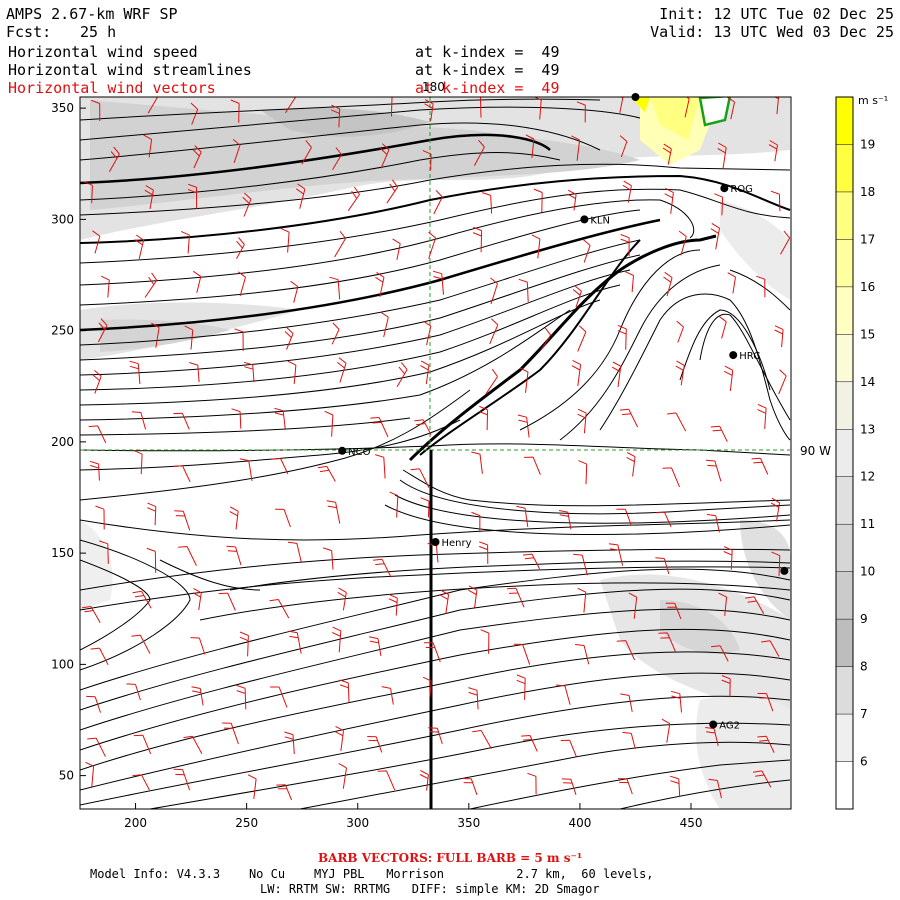 This screenshot has height=900, width=900. What do you see at coordinates (112, 88) in the screenshot?
I see `field-3-name: Horizontal wind vectors` at bounding box center [112, 88].